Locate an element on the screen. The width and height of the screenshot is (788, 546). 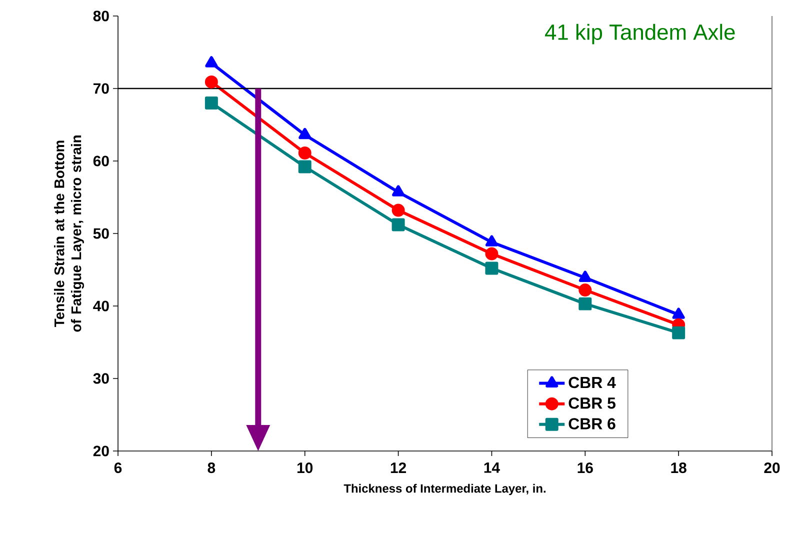
legend-label: CBR 5 is located at coordinates (592, 403).